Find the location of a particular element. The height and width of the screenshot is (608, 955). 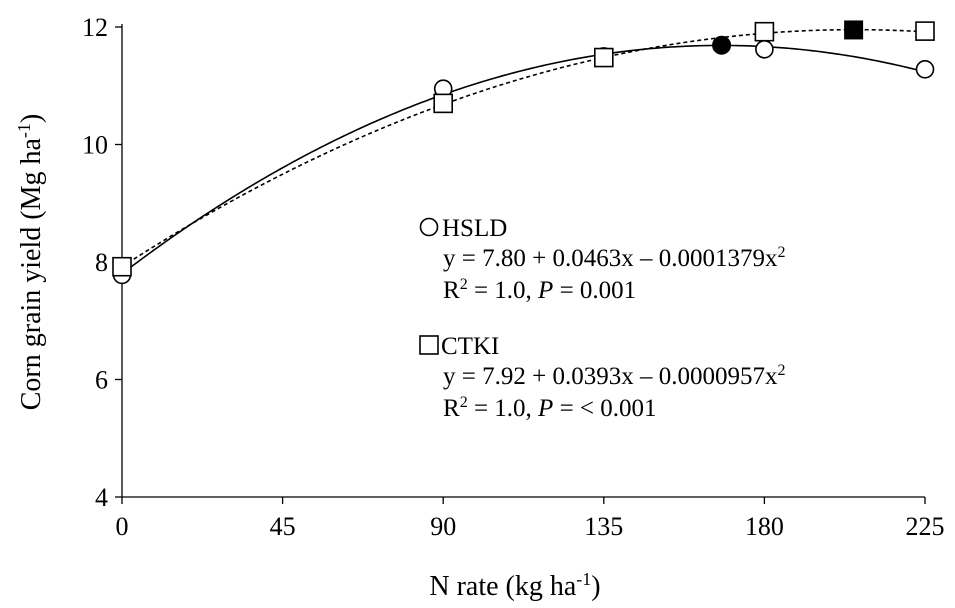

legend-circle-marker is located at coordinates (429, 227).